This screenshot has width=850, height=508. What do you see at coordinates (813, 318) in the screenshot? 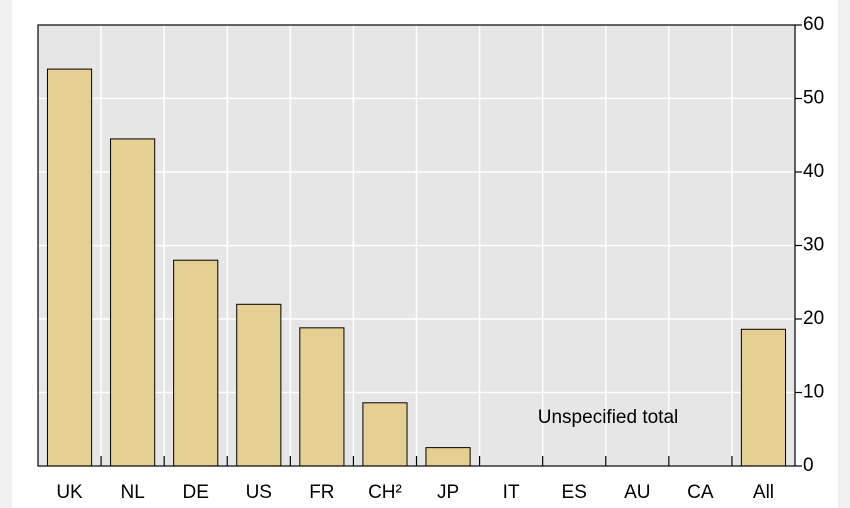
I see `y-tick-label: 20` at bounding box center [813, 318].